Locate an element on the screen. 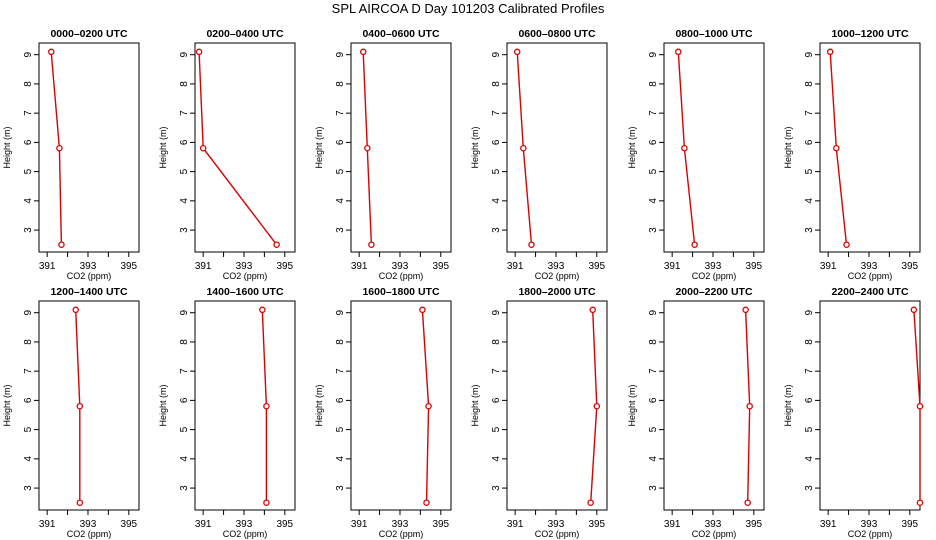  profile-line is located at coordinates (238, 148).